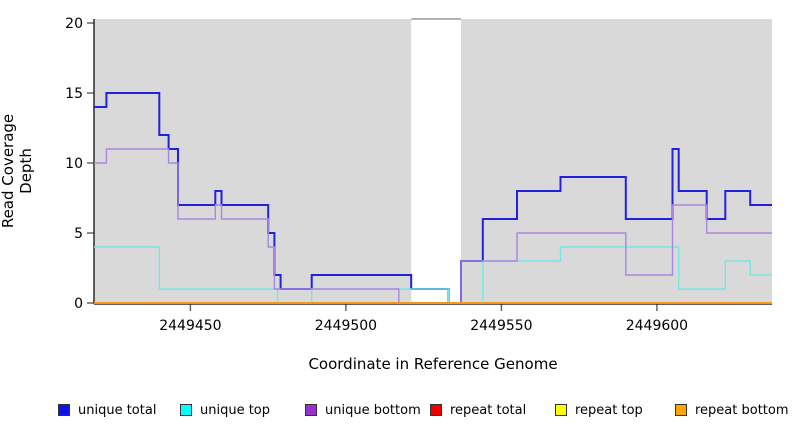 Image resolution: width=792 pixels, height=432 pixels. Describe the element at coordinates (742, 410) in the screenshot. I see `legend-label-repeat-bottom: repeat bottom` at that location.